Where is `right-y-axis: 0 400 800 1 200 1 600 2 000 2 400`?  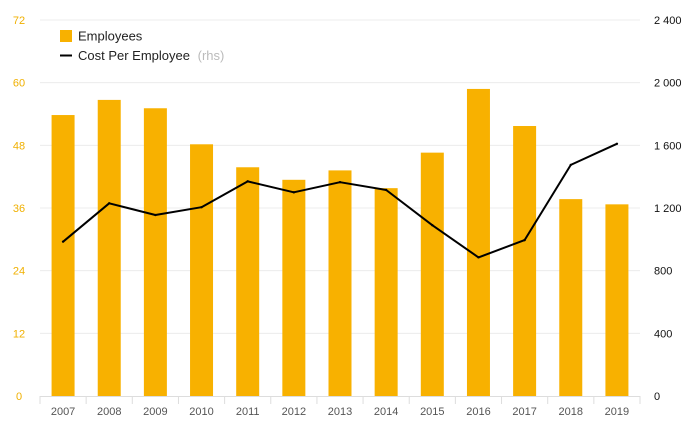
right-y-axis: 0 400 800 1 200 1 600 2 000 2 400 is located at coordinates (668, 209).